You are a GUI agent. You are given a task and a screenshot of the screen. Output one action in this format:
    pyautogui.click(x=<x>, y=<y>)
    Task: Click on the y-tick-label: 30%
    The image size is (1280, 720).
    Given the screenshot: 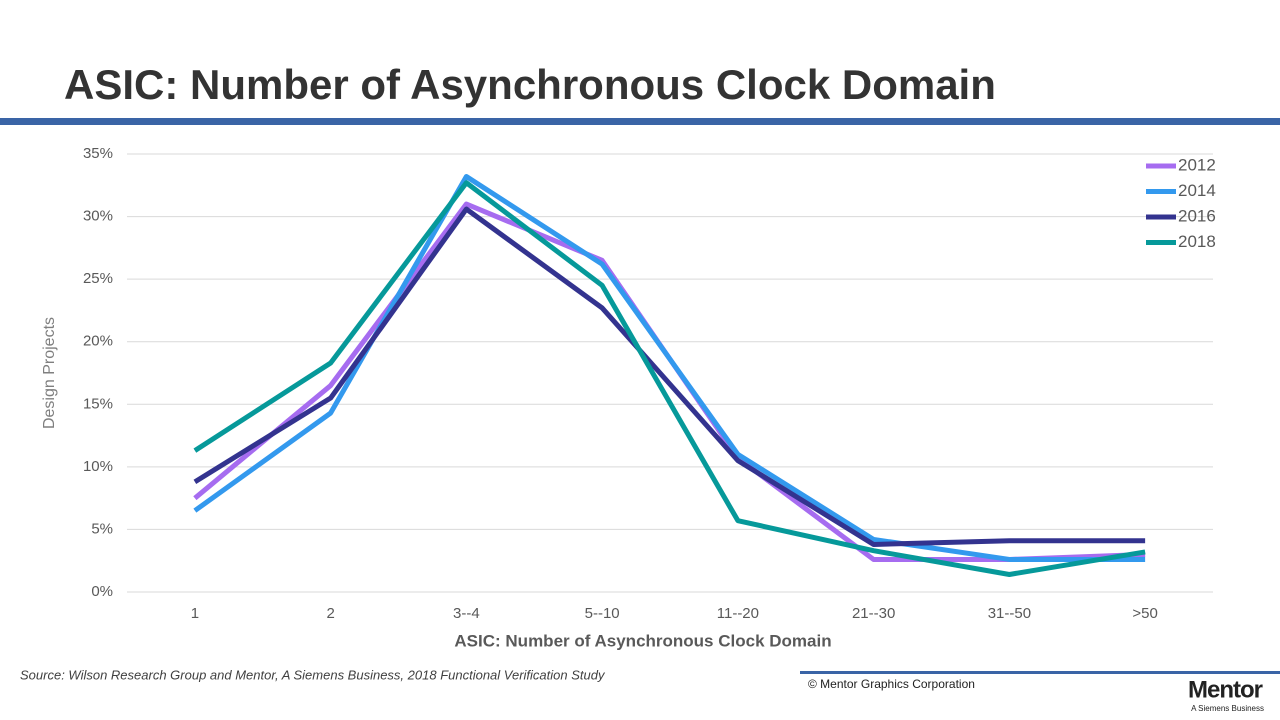 What is the action you would take?
    pyautogui.click(x=98, y=216)
    